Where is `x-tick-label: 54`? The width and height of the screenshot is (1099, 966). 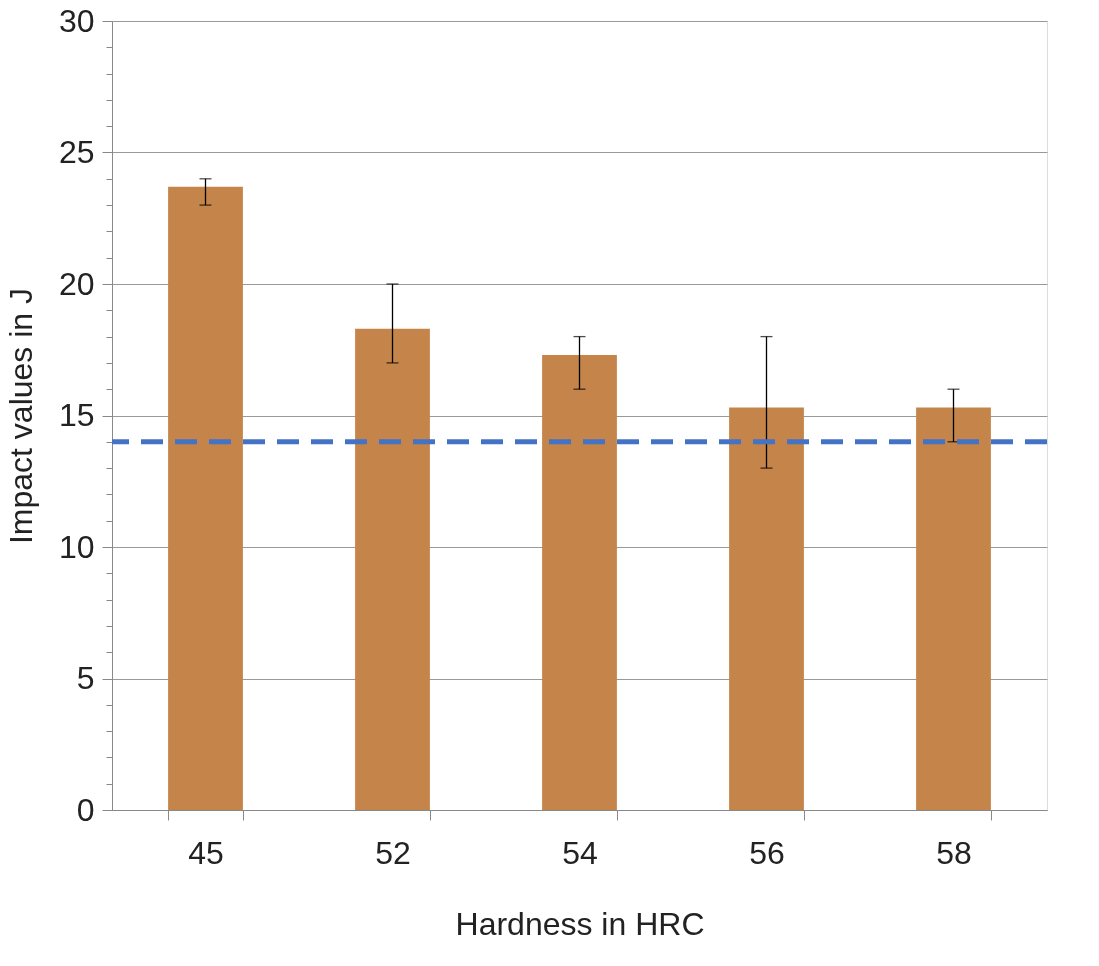 x-tick-label: 54 is located at coordinates (580, 852).